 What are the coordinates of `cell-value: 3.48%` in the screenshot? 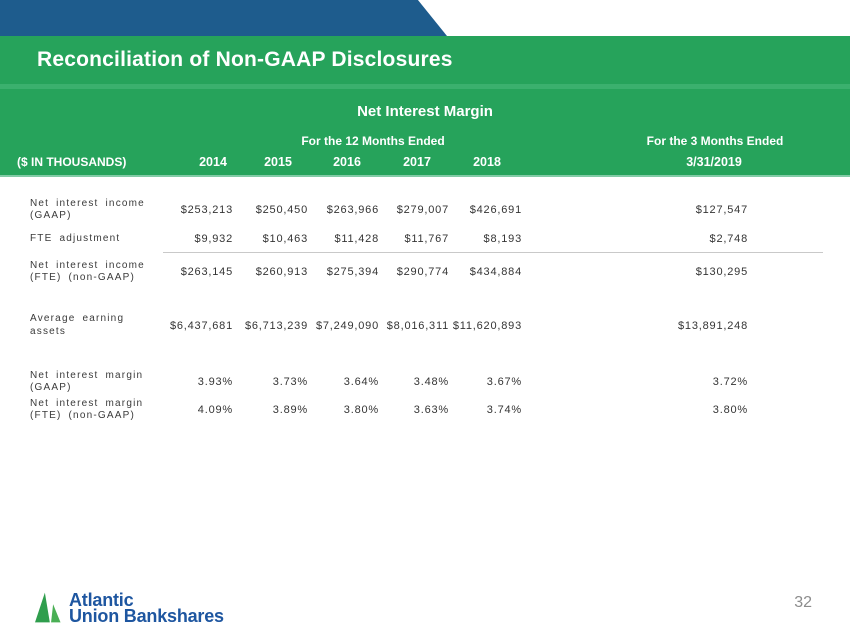 It's located at (431, 382).